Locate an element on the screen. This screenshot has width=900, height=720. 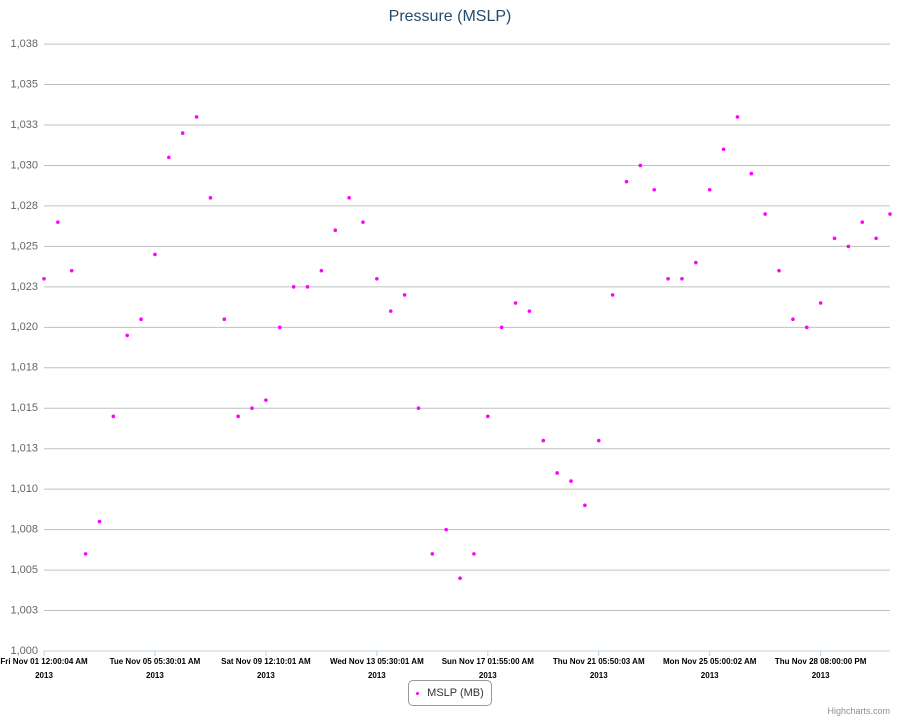
x-tick-label: Thu Nov 21 05:50:03 AM 2013 is located at coordinates (598, 668).